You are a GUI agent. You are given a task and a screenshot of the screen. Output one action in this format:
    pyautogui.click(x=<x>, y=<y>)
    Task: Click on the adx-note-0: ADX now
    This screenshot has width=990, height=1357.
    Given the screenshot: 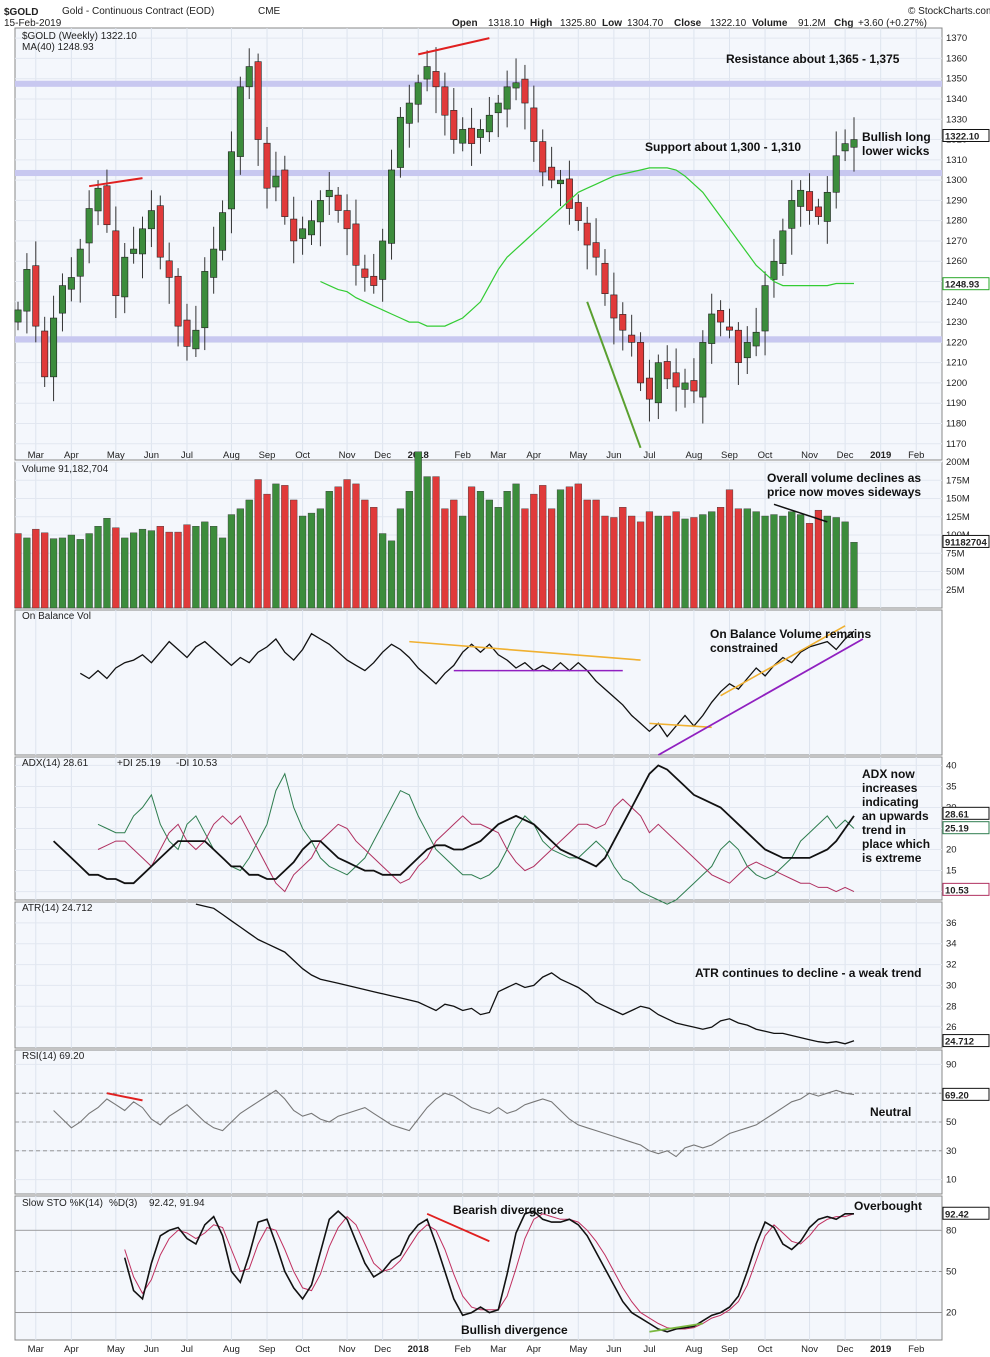 What is the action you would take?
    pyautogui.click(x=888, y=774)
    